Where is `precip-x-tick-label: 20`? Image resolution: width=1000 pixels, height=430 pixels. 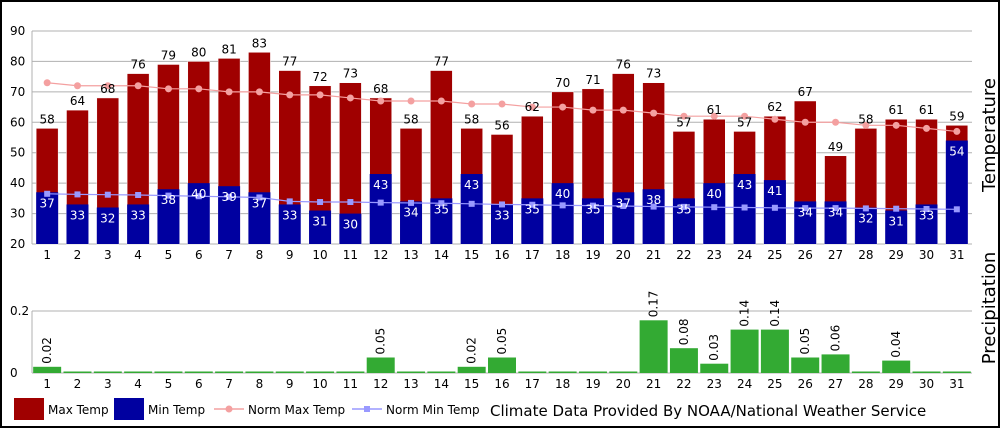 precip-x-tick-label: 20 is located at coordinates (623, 384).